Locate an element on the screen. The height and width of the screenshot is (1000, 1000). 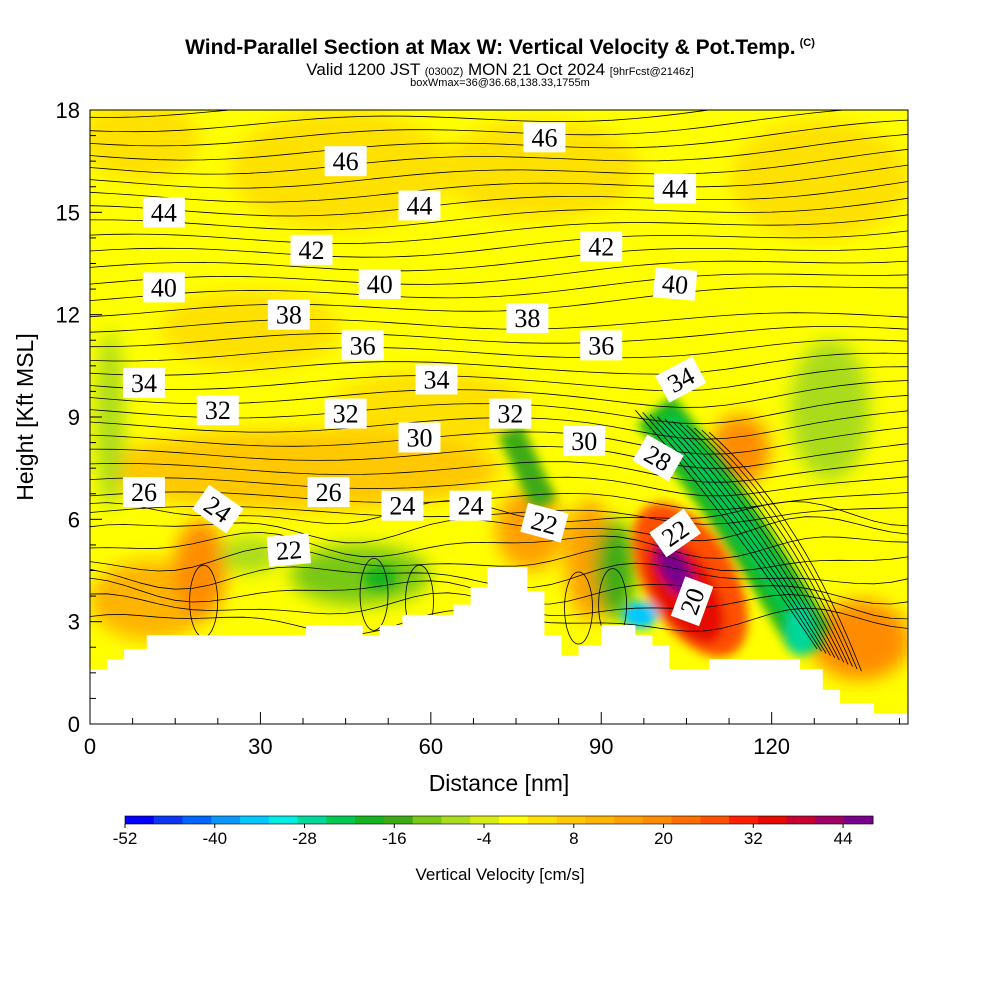
colorbar-tick-label: -40 is located at coordinates (214, 838).